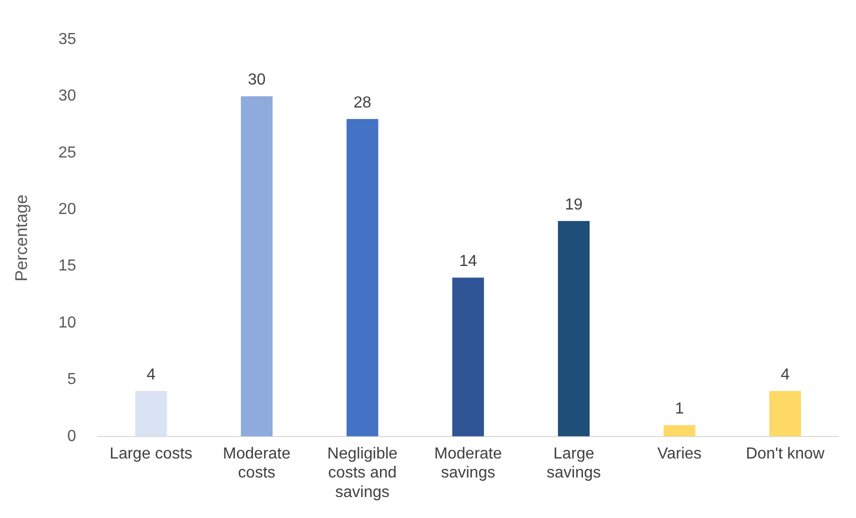  What do you see at coordinates (67, 39) in the screenshot?
I see `y-tick-label: 35` at bounding box center [67, 39].